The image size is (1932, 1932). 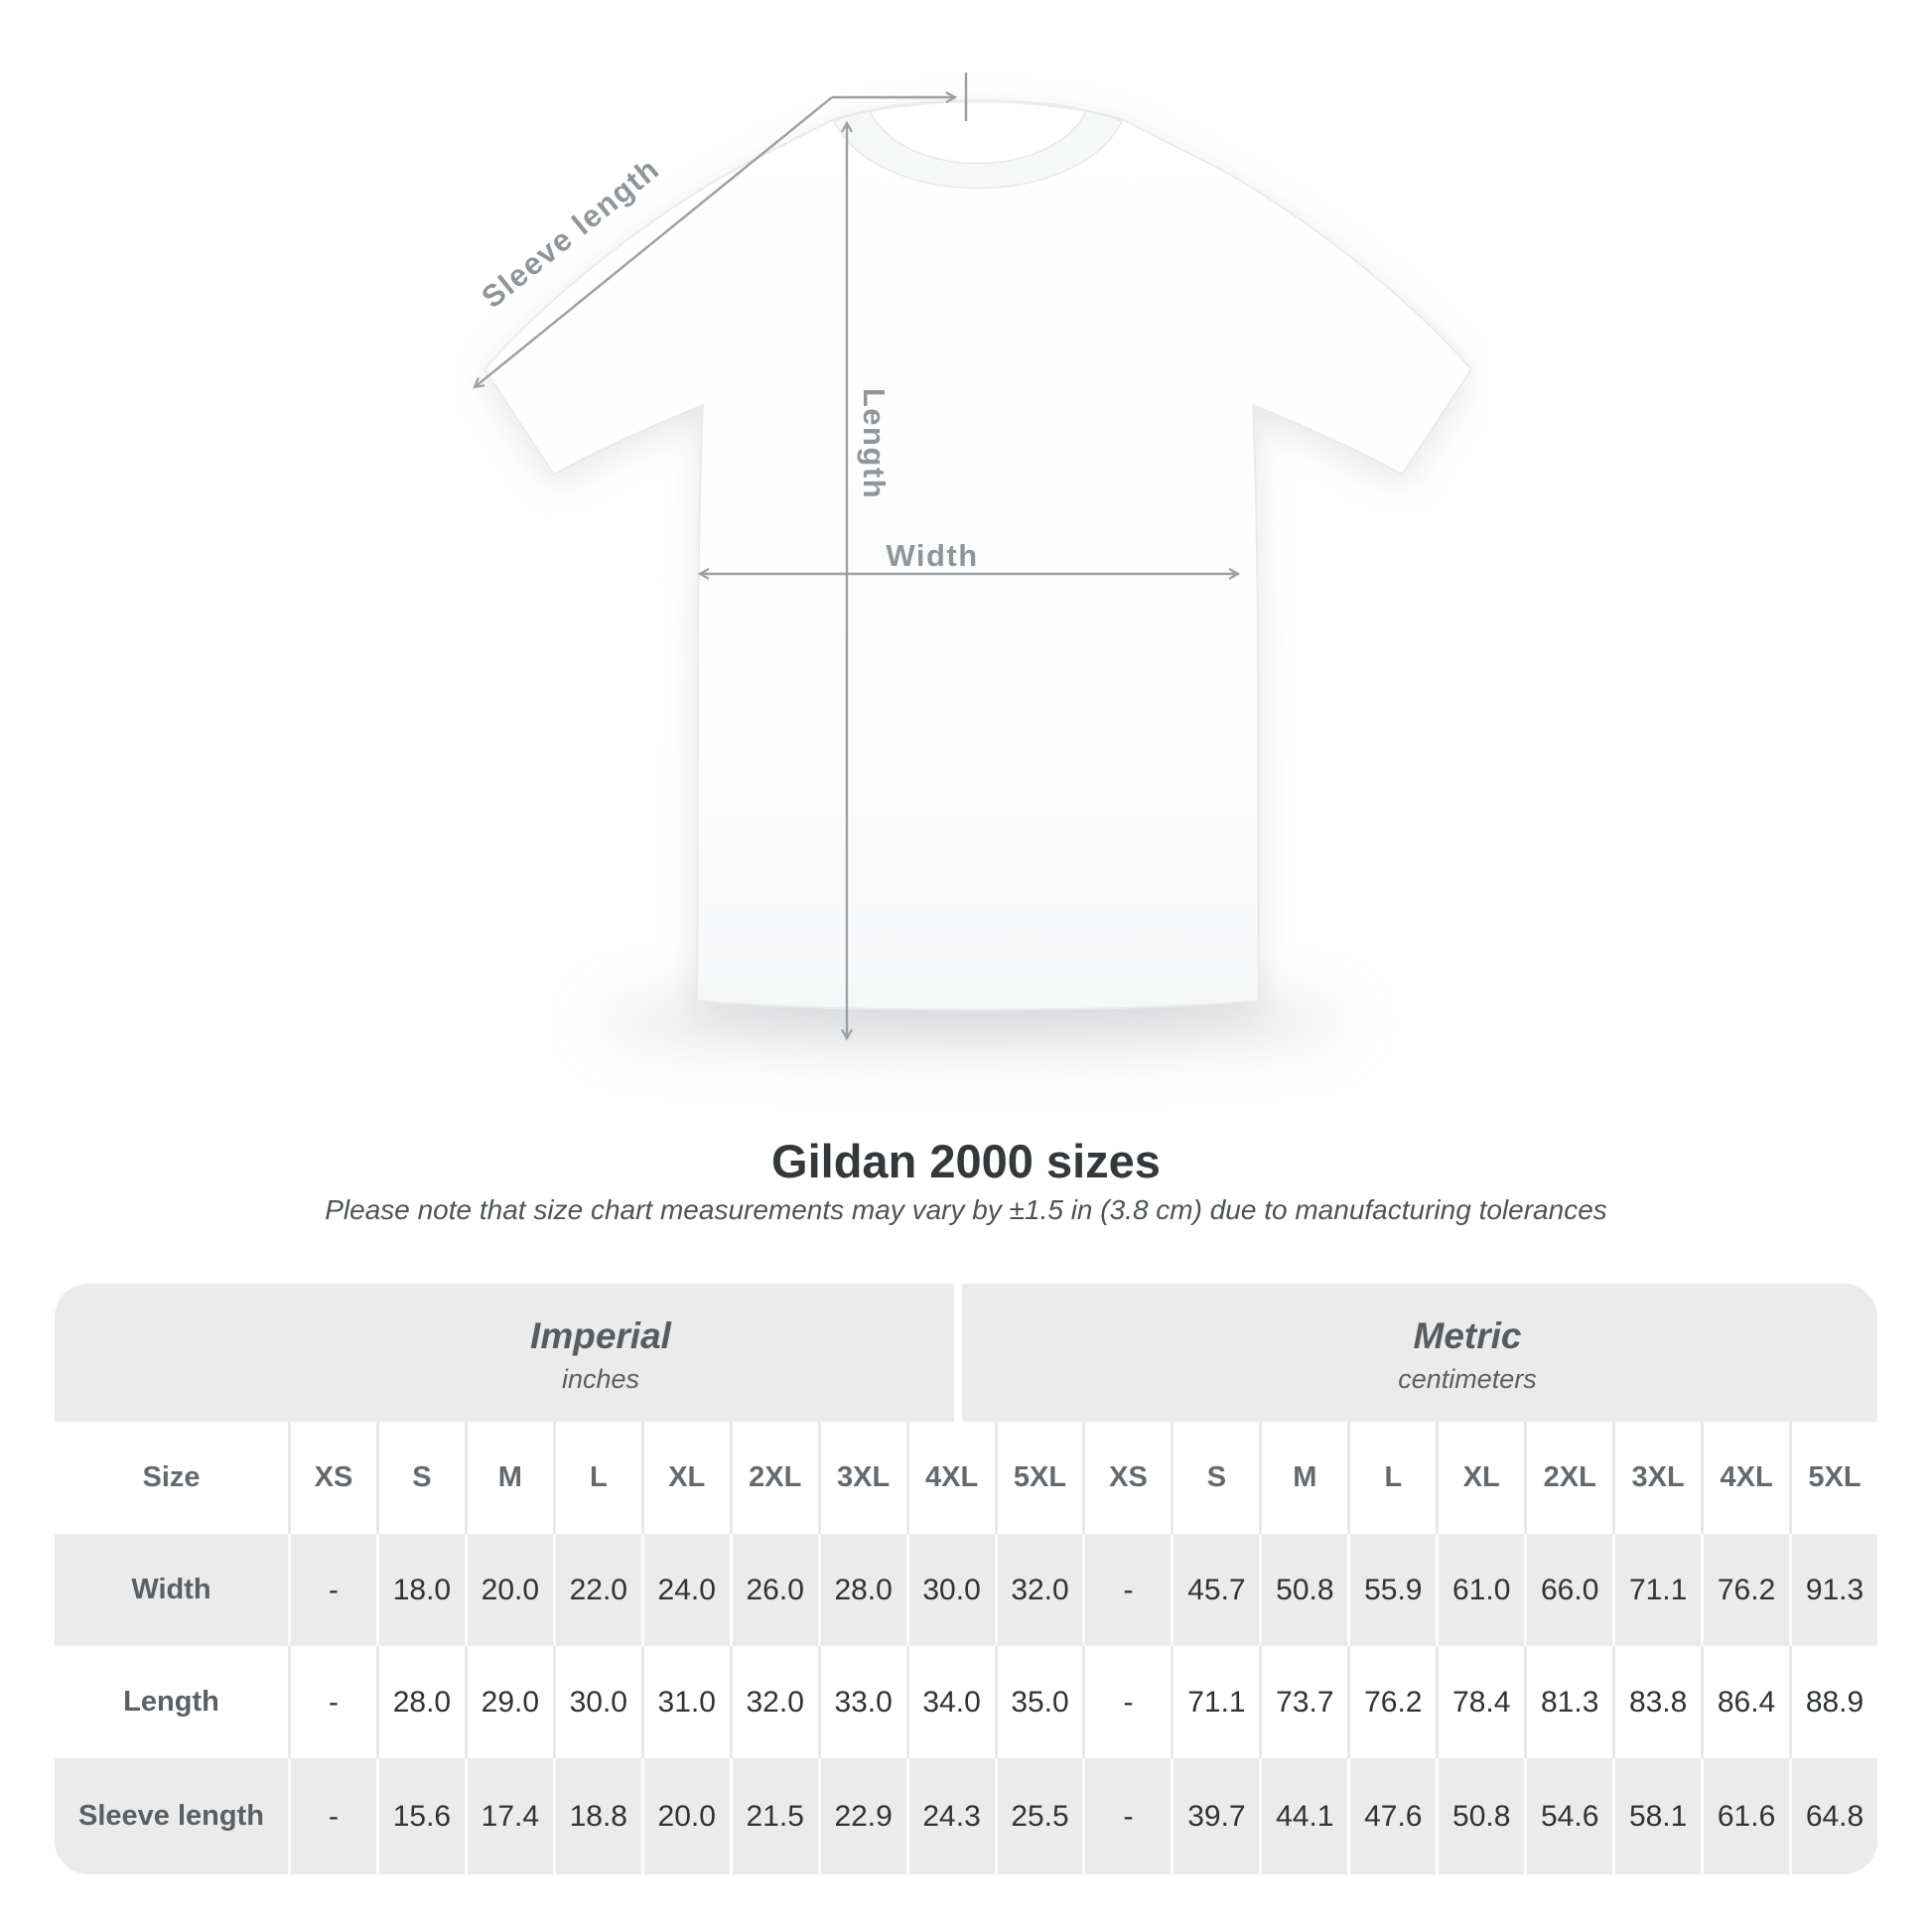 What do you see at coordinates (874, 444) in the screenshot?
I see `length-label: Length` at bounding box center [874, 444].